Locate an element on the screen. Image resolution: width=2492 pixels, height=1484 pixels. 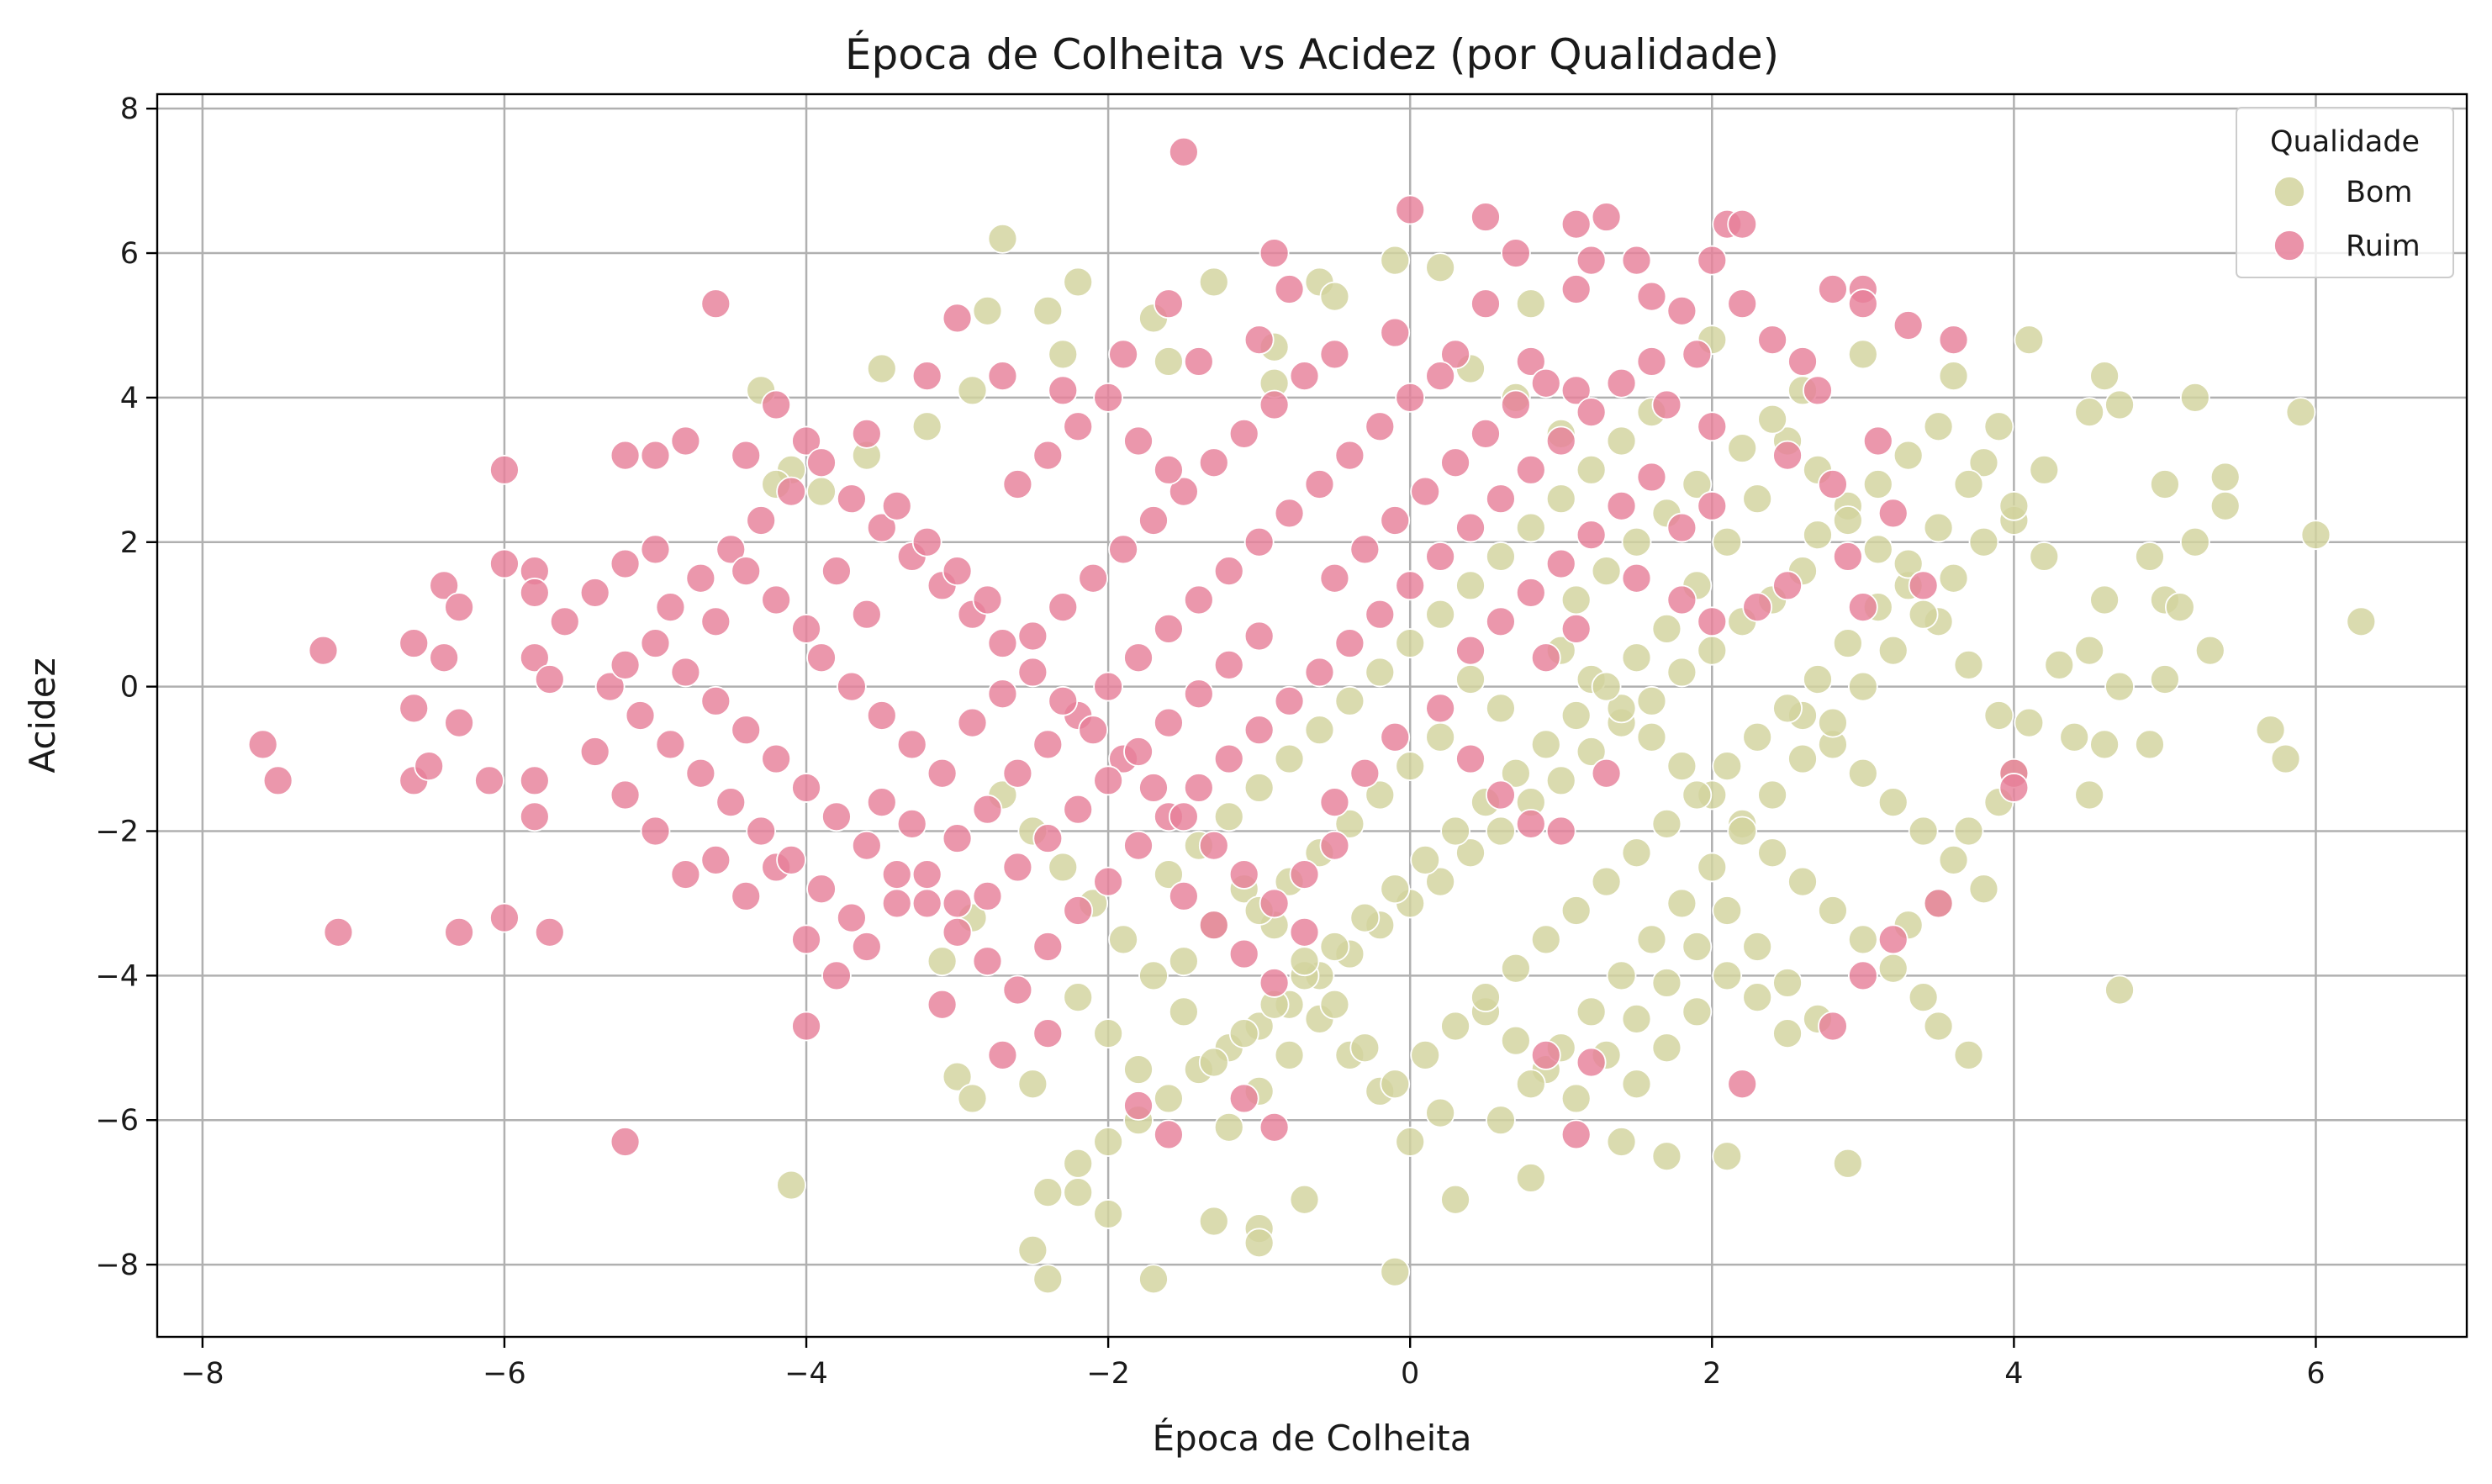
x-tick-label: −2 is located at coordinates (1108, 1374).